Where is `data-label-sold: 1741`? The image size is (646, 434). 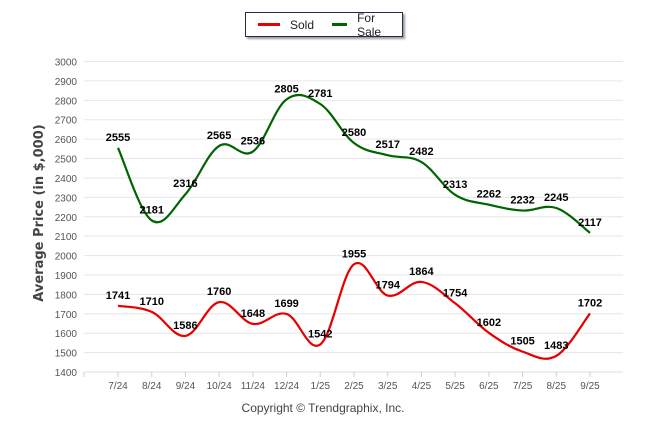
data-label-sold: 1741 is located at coordinates (118, 296).